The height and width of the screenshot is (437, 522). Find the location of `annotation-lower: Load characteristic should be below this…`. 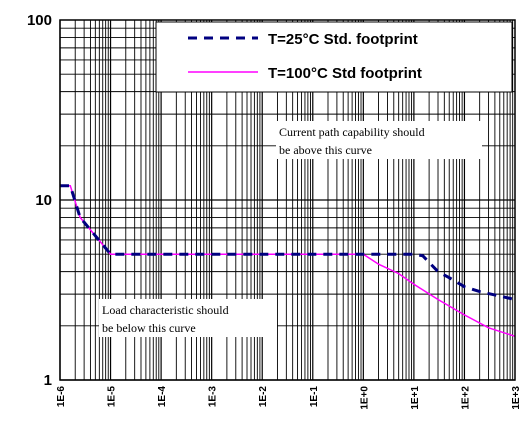

annotation-lower: Load characteristic should be below this… is located at coordinates (188, 318).